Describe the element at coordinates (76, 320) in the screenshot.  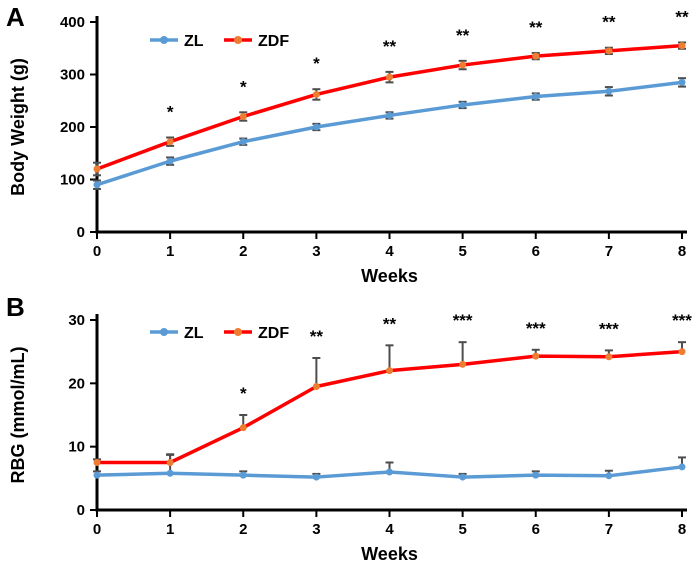
I see `y-tick-label: 30` at that location.